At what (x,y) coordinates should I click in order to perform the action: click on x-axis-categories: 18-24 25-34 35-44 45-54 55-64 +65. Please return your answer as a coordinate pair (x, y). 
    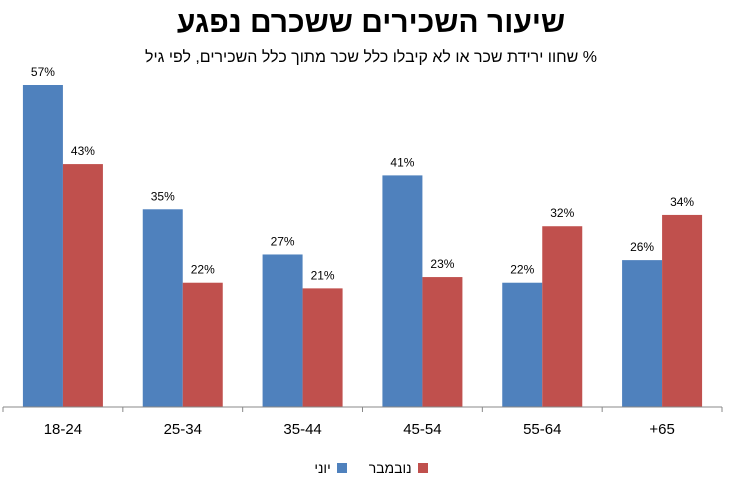
    Looking at the image, I should click on (359, 429).